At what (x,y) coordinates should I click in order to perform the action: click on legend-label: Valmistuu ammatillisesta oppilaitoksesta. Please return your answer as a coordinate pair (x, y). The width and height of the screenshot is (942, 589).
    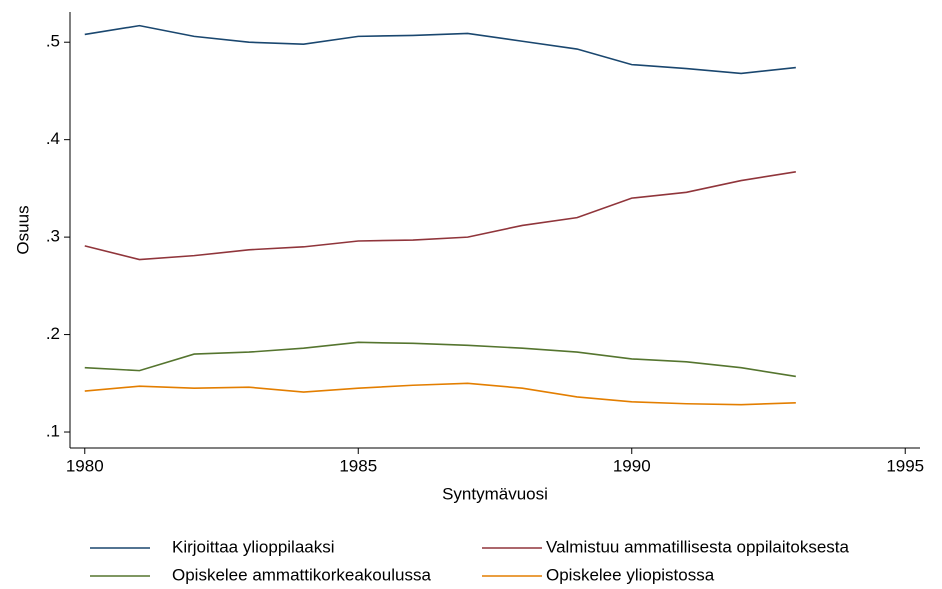
    Looking at the image, I should click on (698, 546).